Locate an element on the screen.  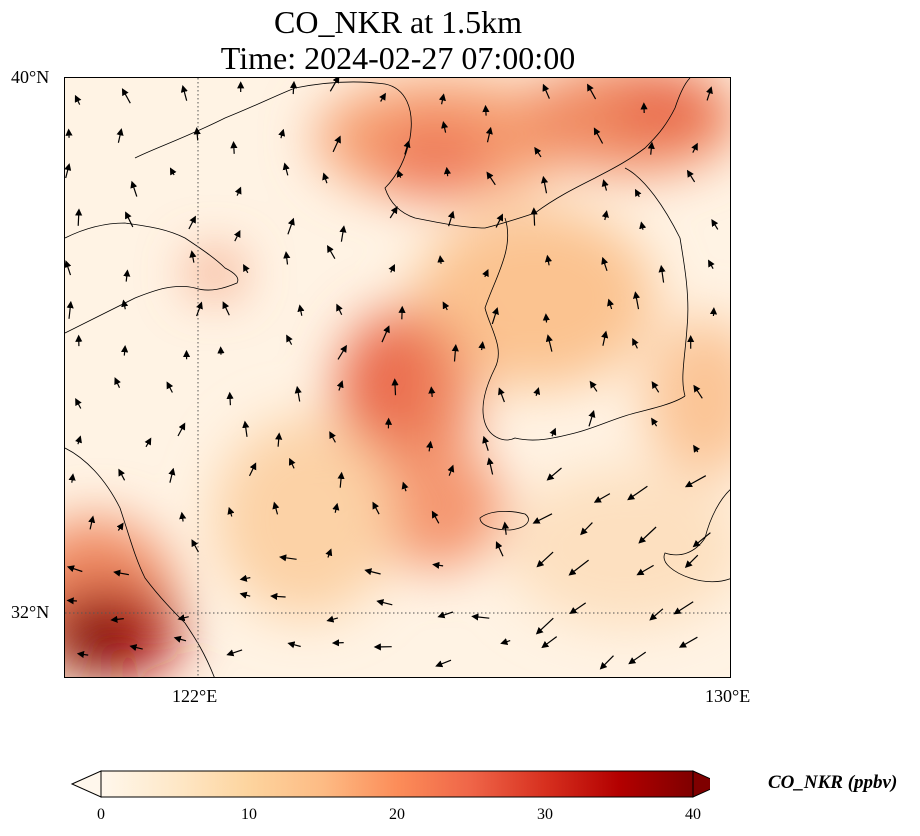
map-title: CO_NKR at 1.5km is located at coordinates (398, 22).